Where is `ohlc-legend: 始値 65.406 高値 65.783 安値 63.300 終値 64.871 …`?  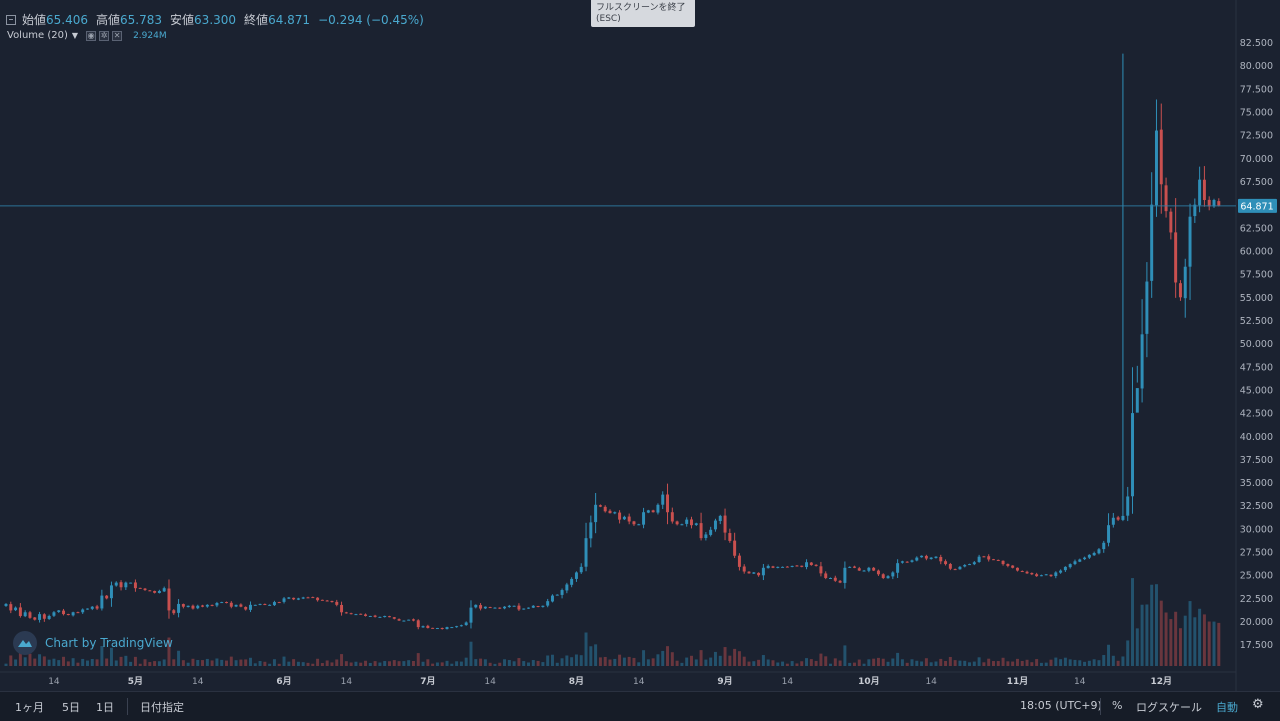 ohlc-legend: 始値 65.406 高値 65.783 安値 63.300 終値 64.871 … is located at coordinates (219, 19).